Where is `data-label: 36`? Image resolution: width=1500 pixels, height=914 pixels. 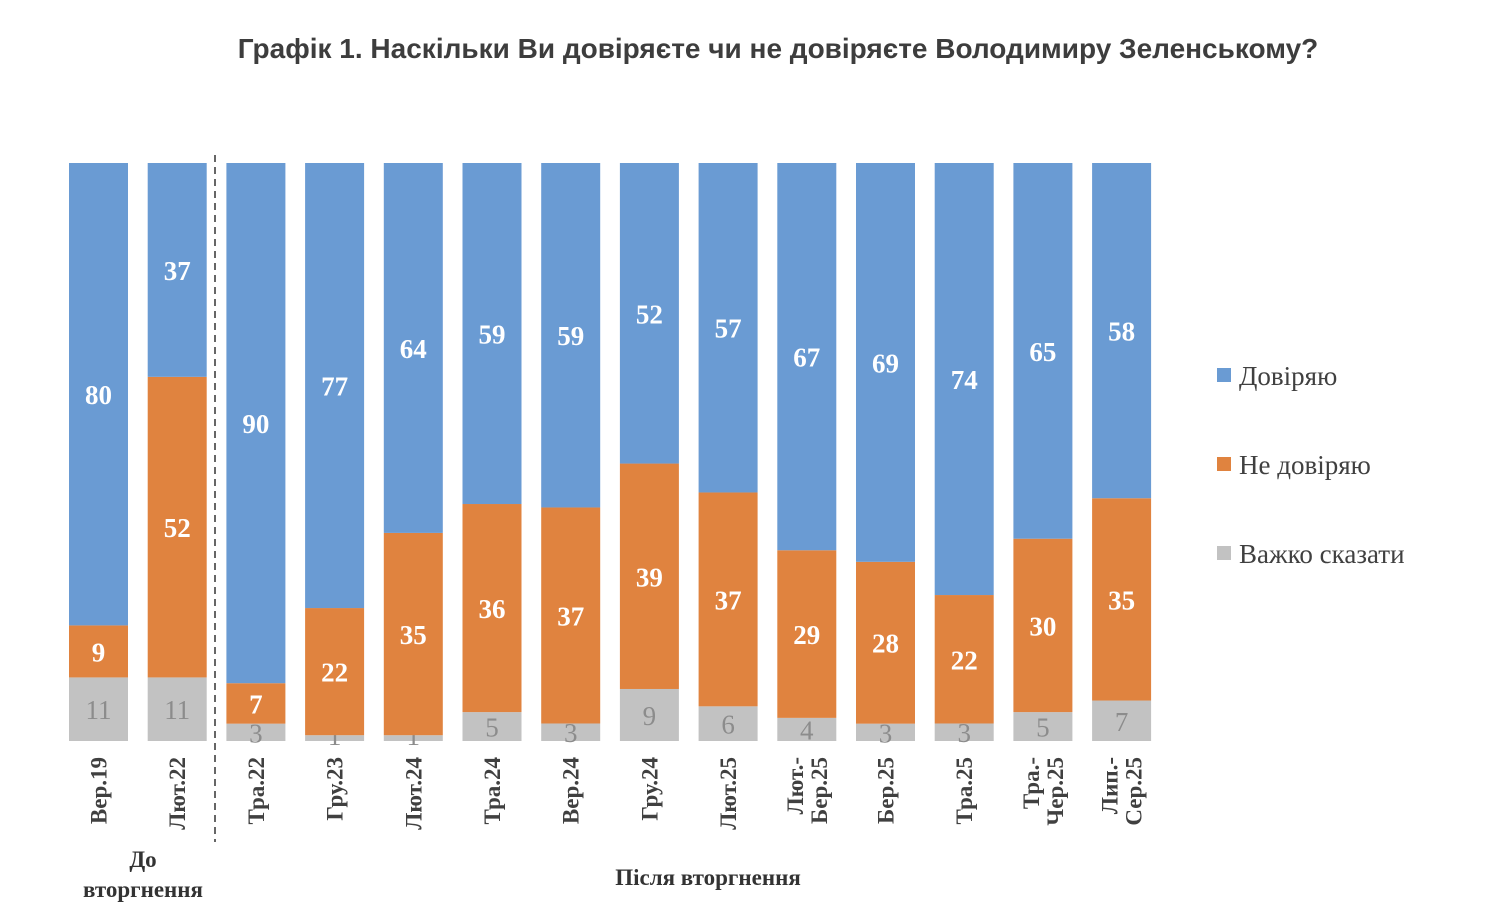
data-label: 36 is located at coordinates (492, 609).